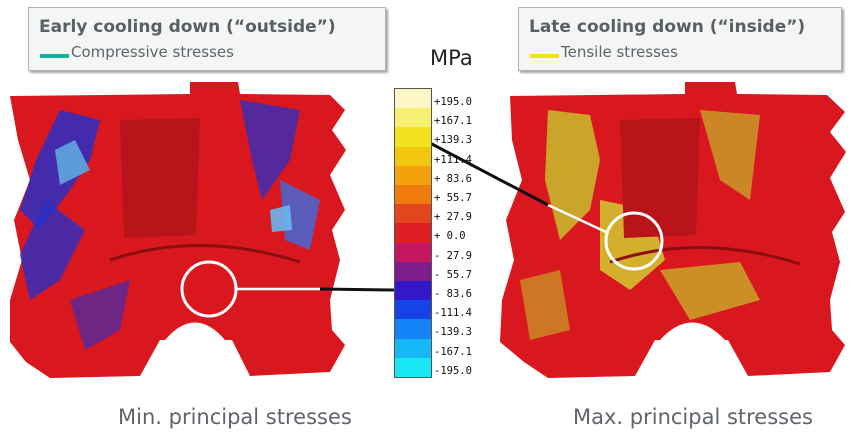  Describe the element at coordinates (667, 27) in the screenshot. I see `right-legend-title: Late cooling down (“inside”)` at that location.